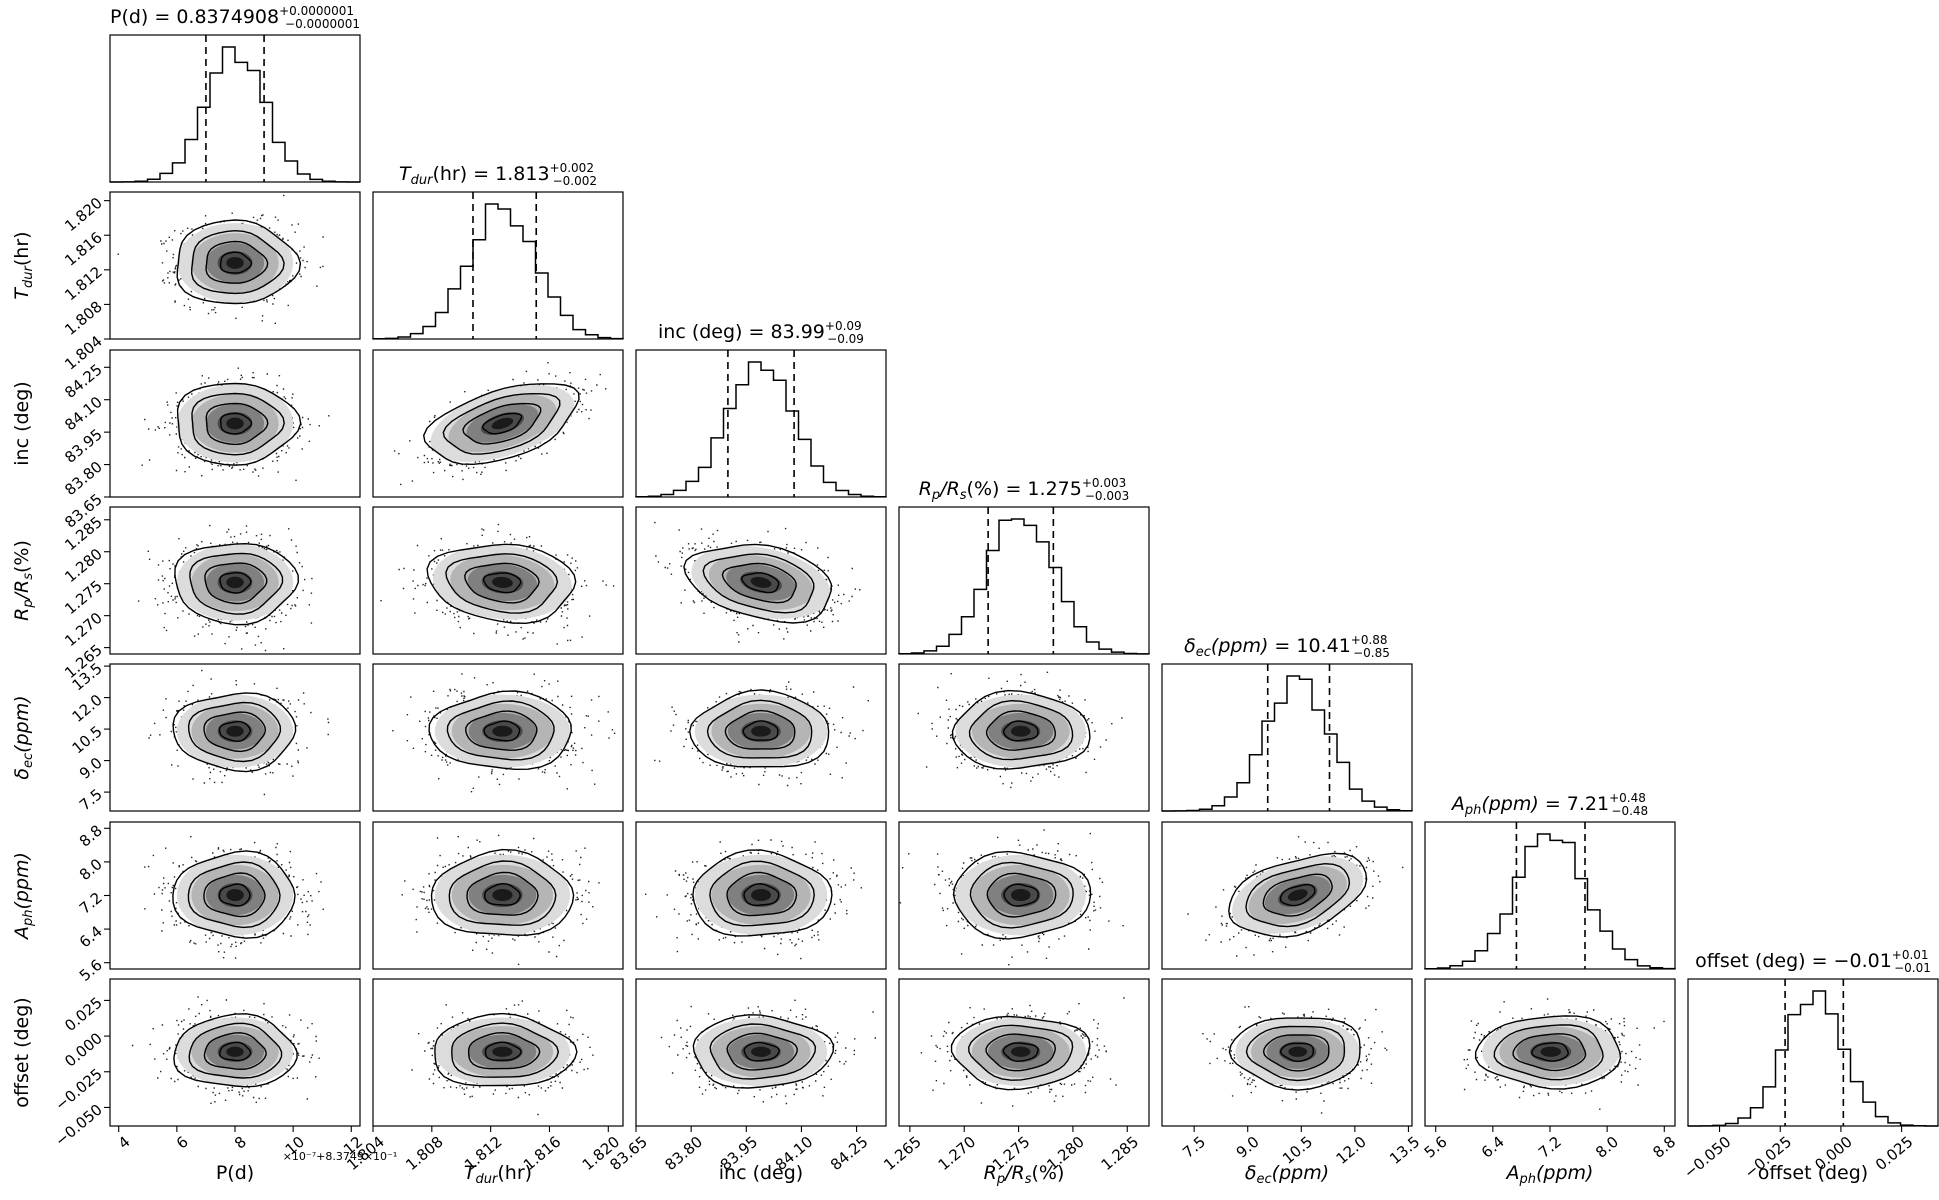 This screenshot has width=1939, height=1200. Describe the element at coordinates (761, 423) in the screenshot. I see `hist-frame-inc` at that location.